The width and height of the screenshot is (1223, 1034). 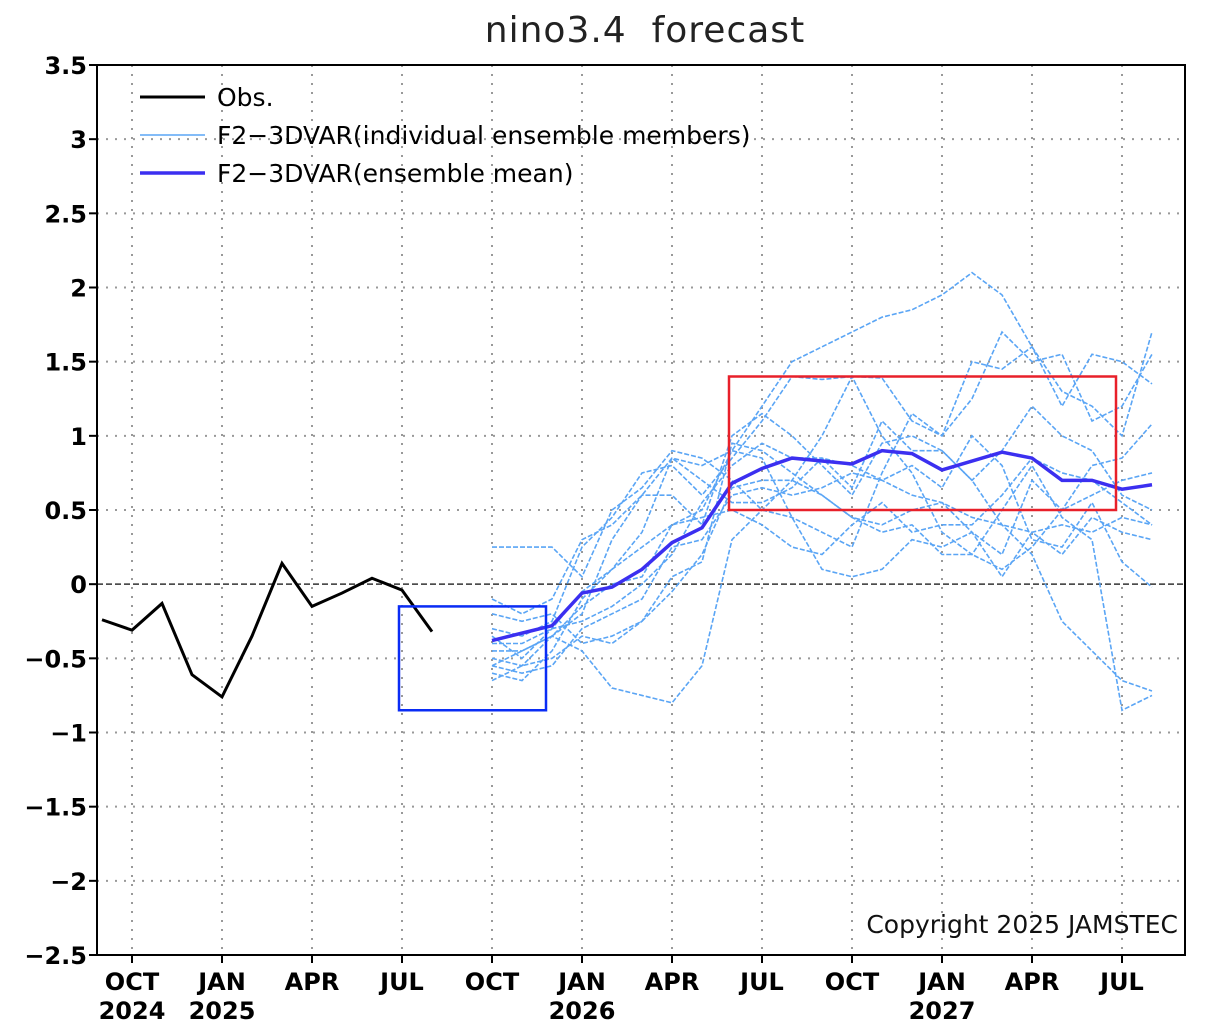 I want to click on ensemble-mean-line, so click(x=822, y=545).